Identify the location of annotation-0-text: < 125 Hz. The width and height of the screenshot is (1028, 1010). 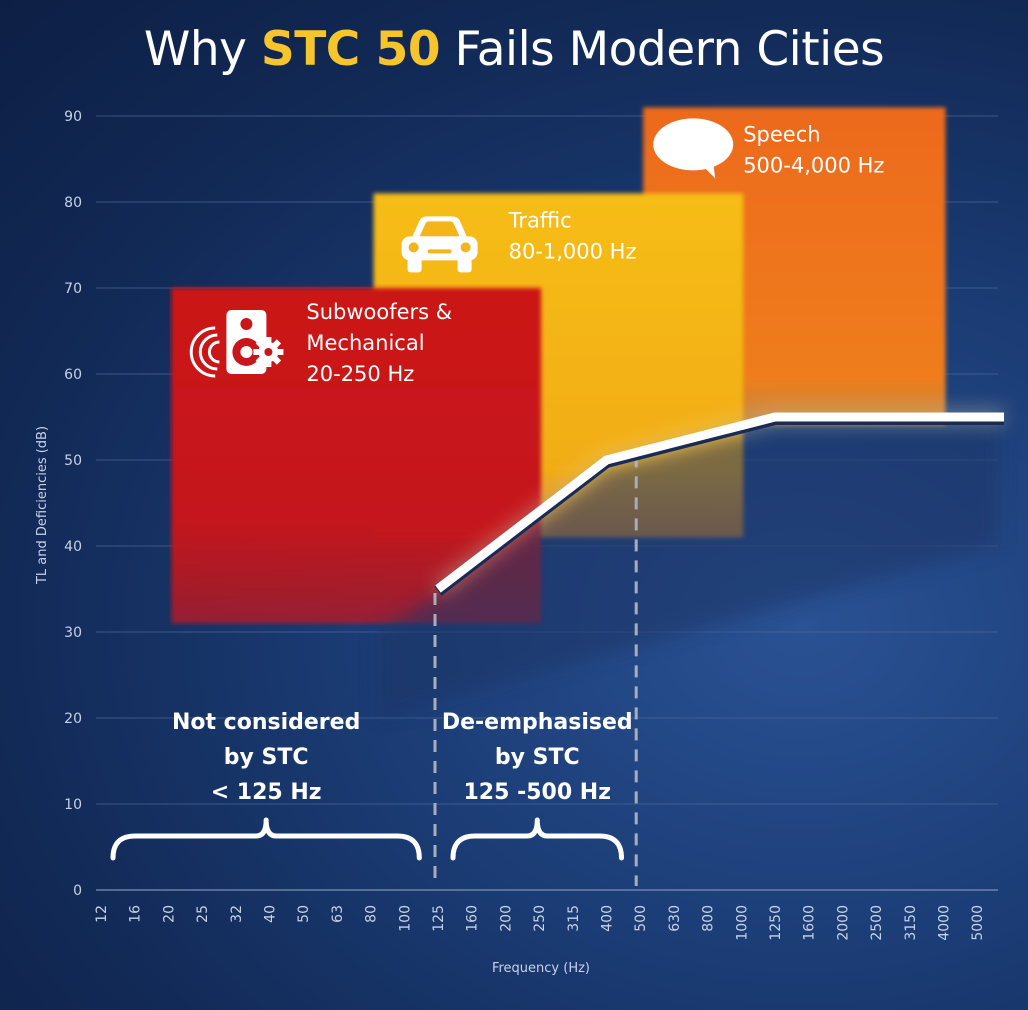
(266, 792).